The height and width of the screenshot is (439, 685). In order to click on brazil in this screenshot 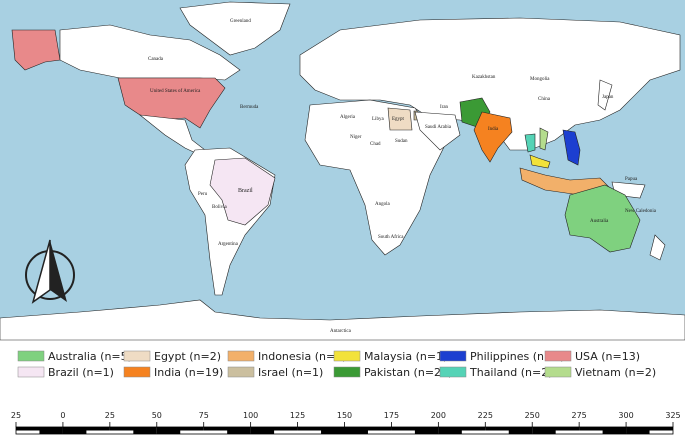, I will do `click(242, 191)`.